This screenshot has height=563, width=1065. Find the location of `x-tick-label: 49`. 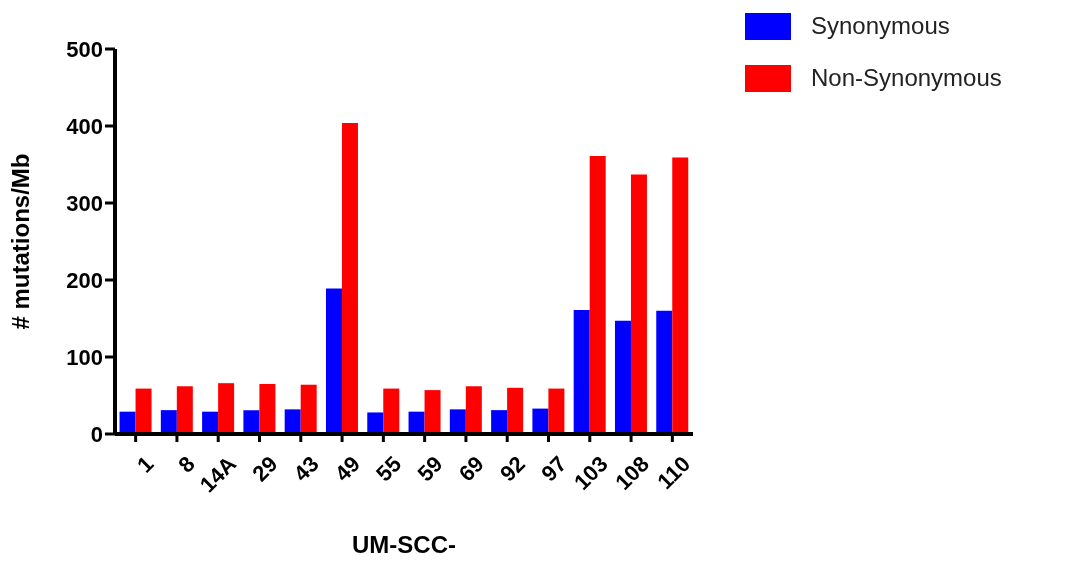

x-tick-label: 49 is located at coordinates (347, 469).